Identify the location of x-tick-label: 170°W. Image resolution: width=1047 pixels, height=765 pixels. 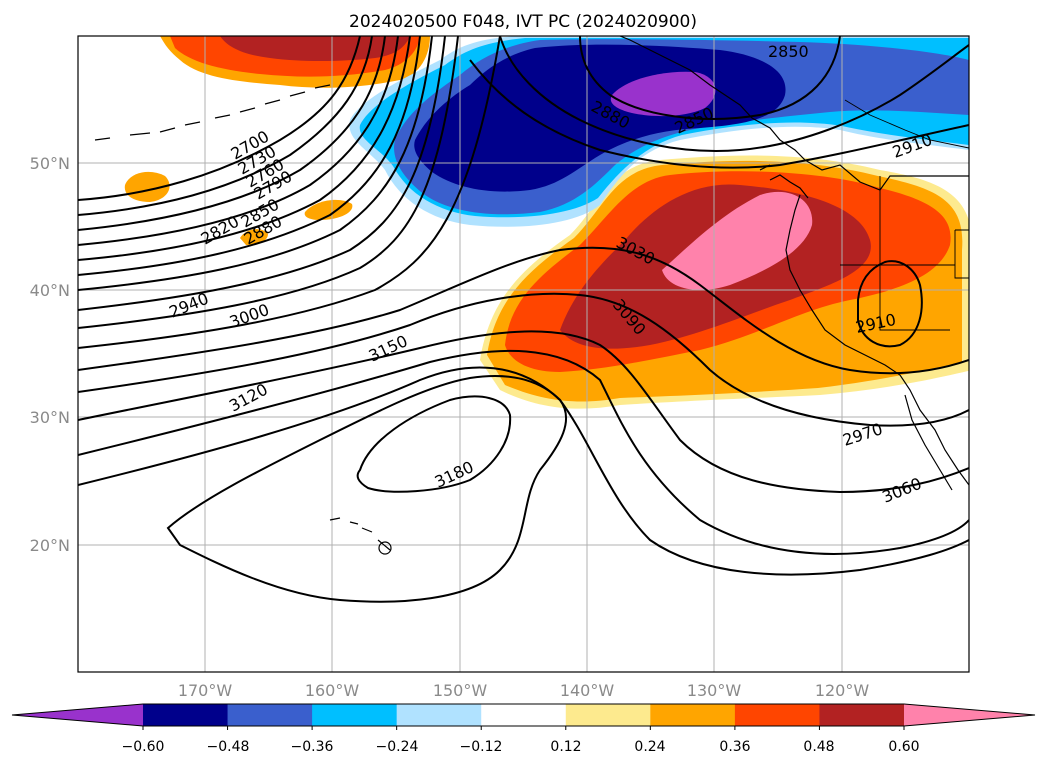
(205, 690).